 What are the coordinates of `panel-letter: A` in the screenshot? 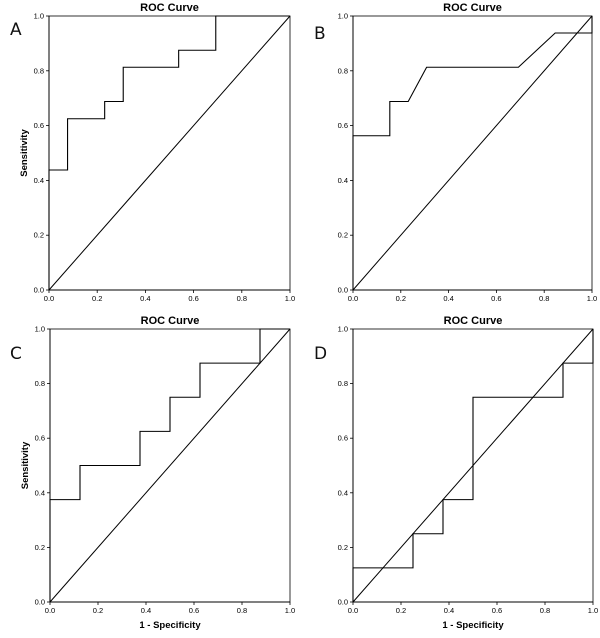 It's located at (16, 30).